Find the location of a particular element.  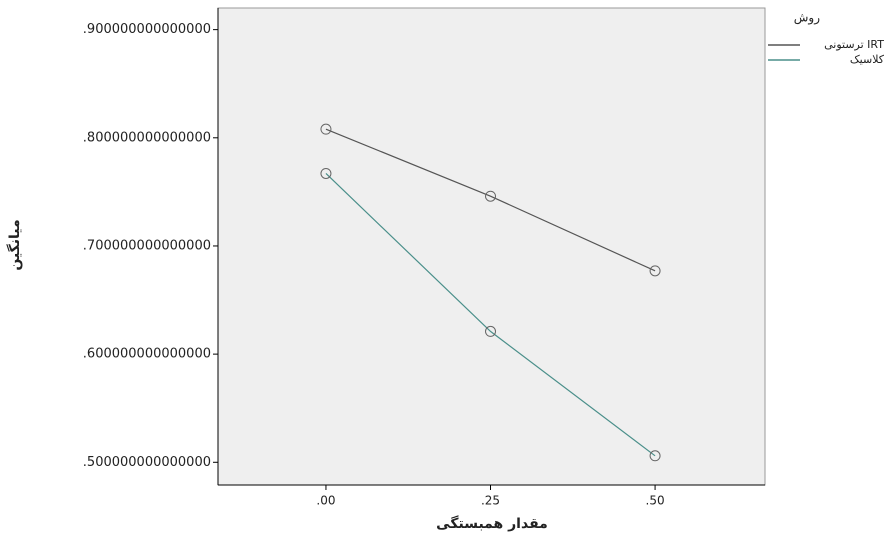

y-tick-label: .900000000000000 is located at coordinates (147, 29).